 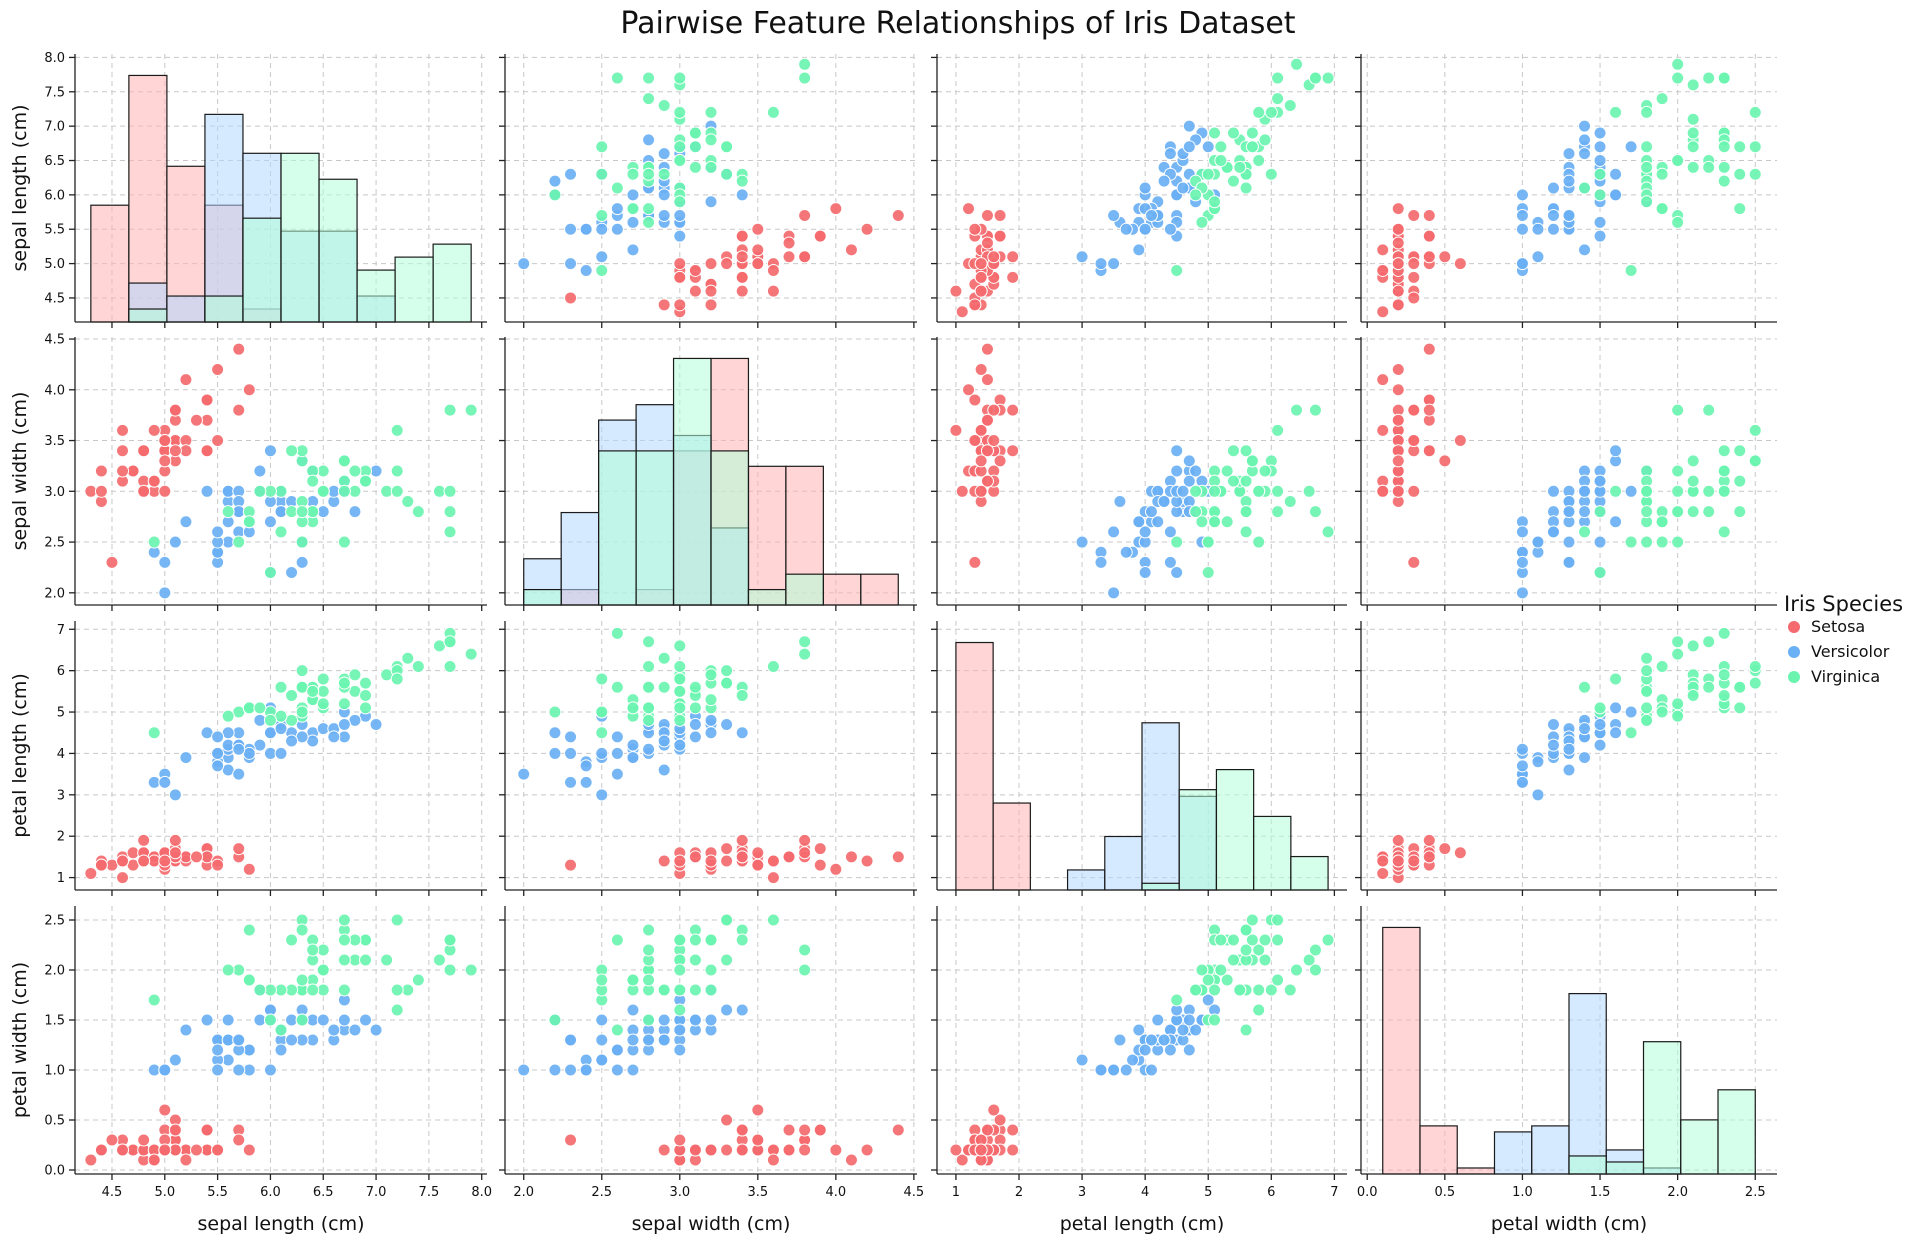 I want to click on y-tick-label: 2.0, so click(x=54, y=593).